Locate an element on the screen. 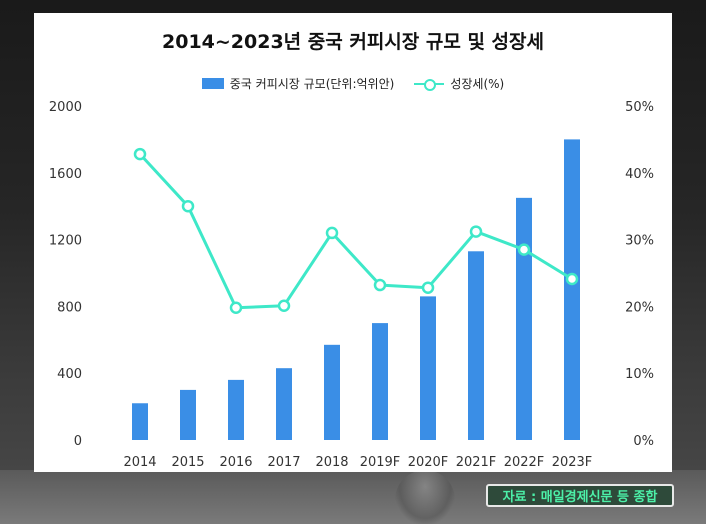  growth-point-2023F is located at coordinates (572, 279).